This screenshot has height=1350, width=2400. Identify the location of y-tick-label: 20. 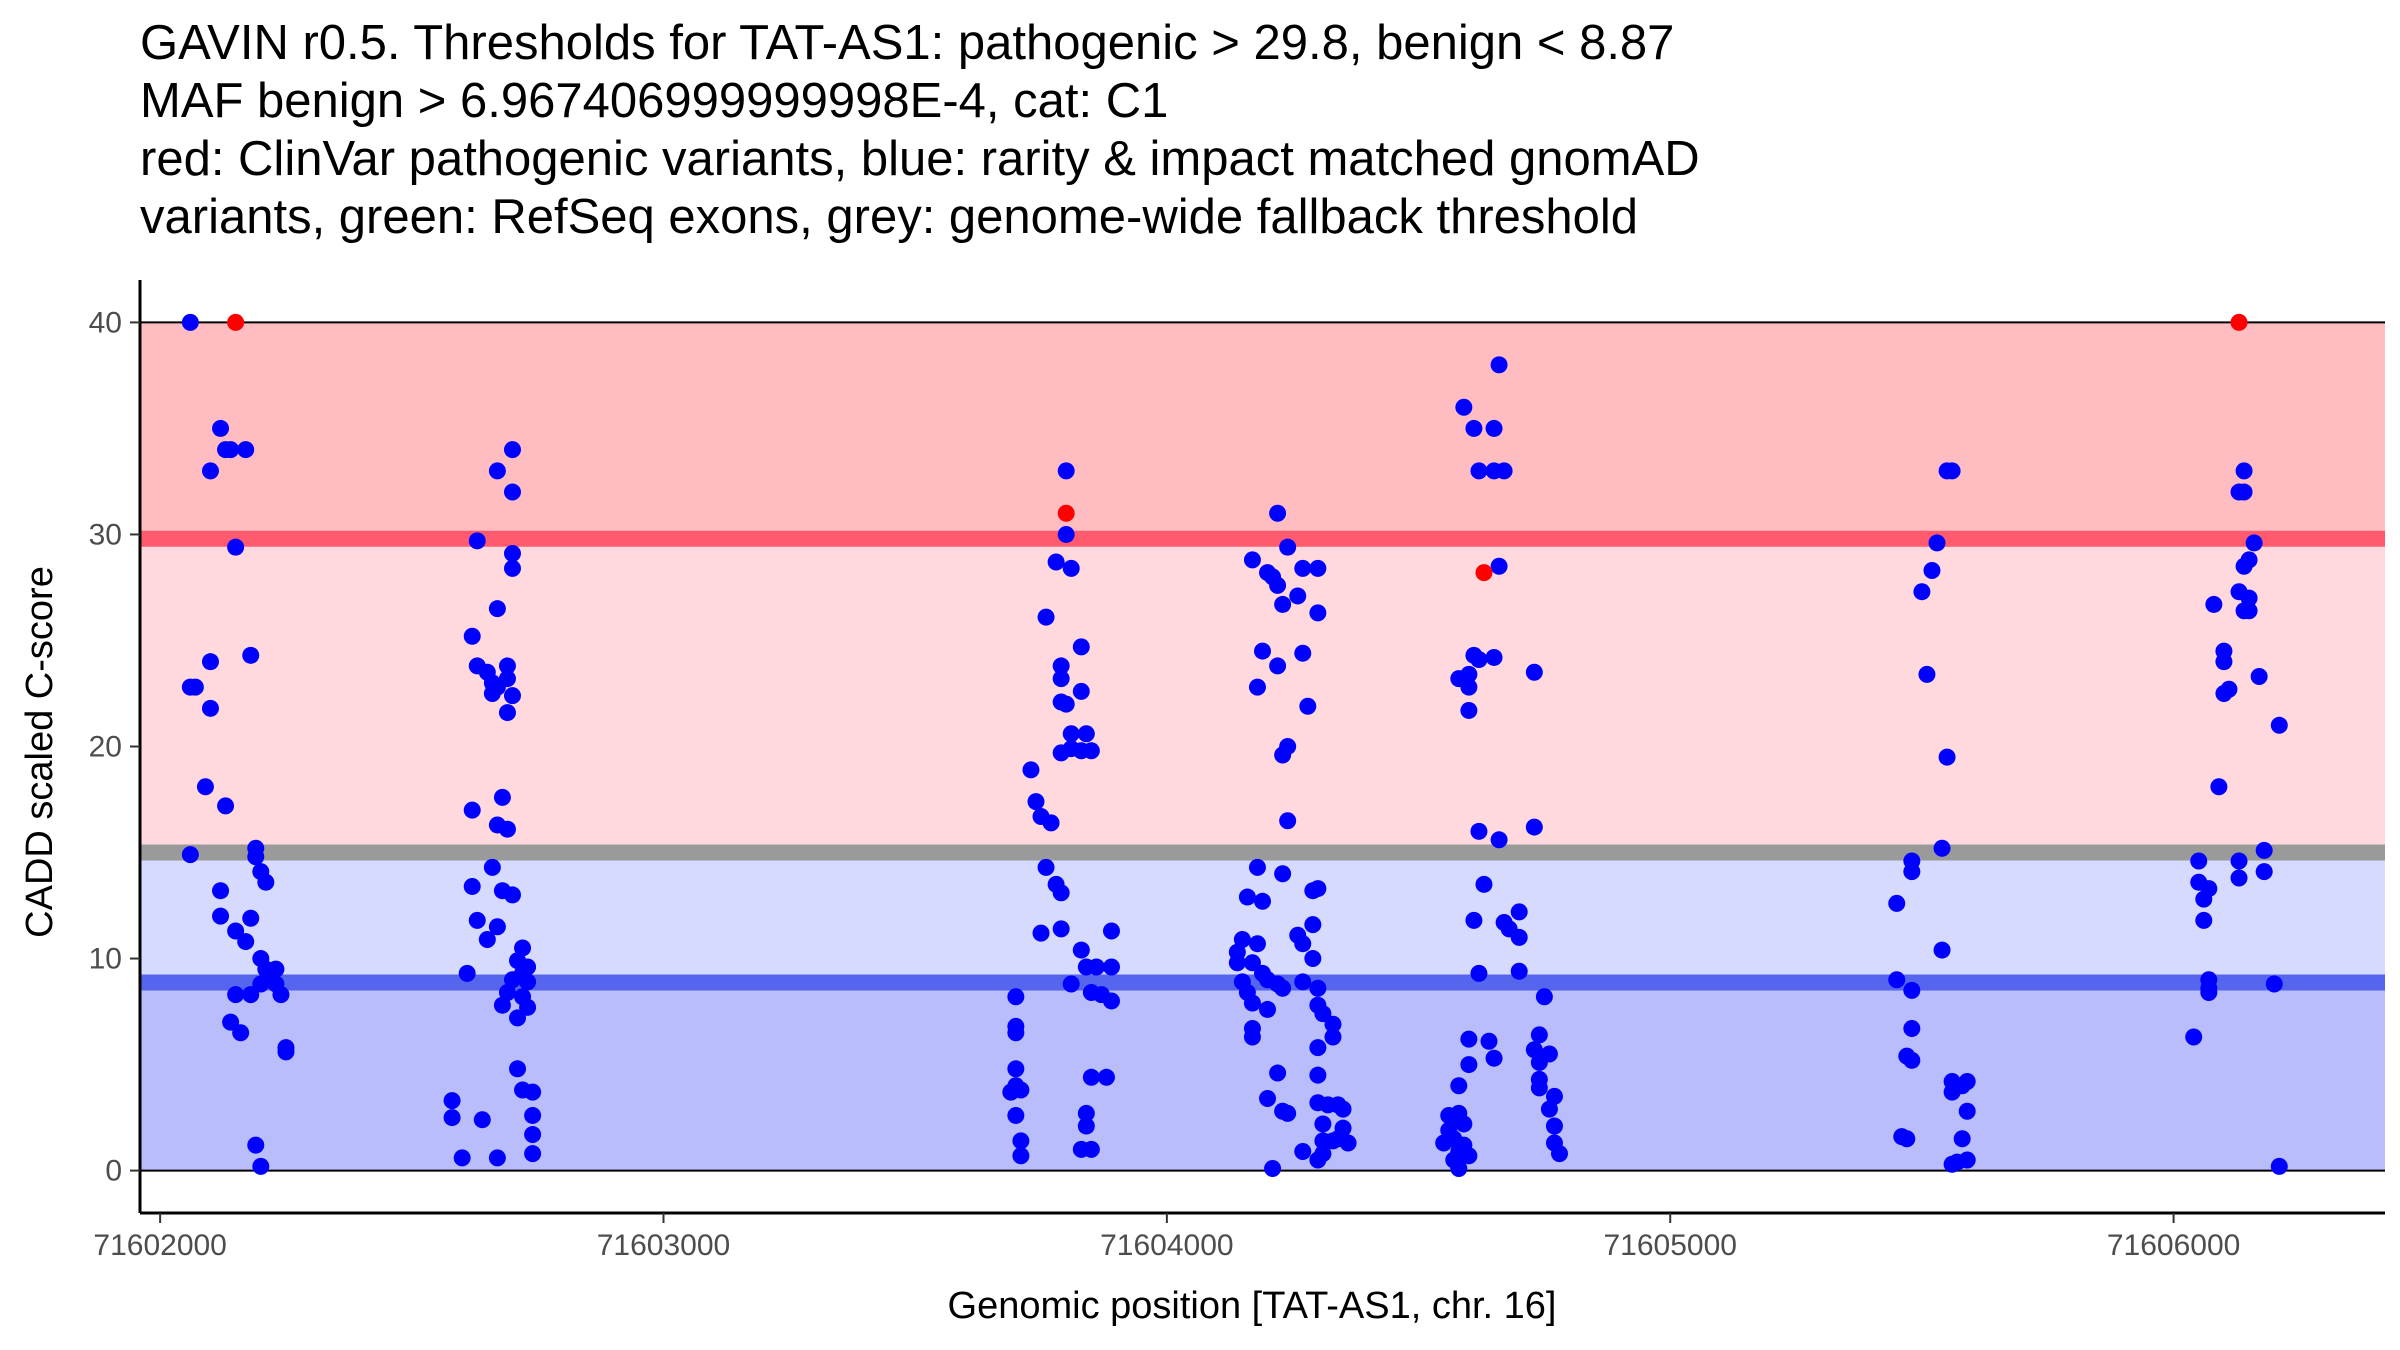
(105, 747).